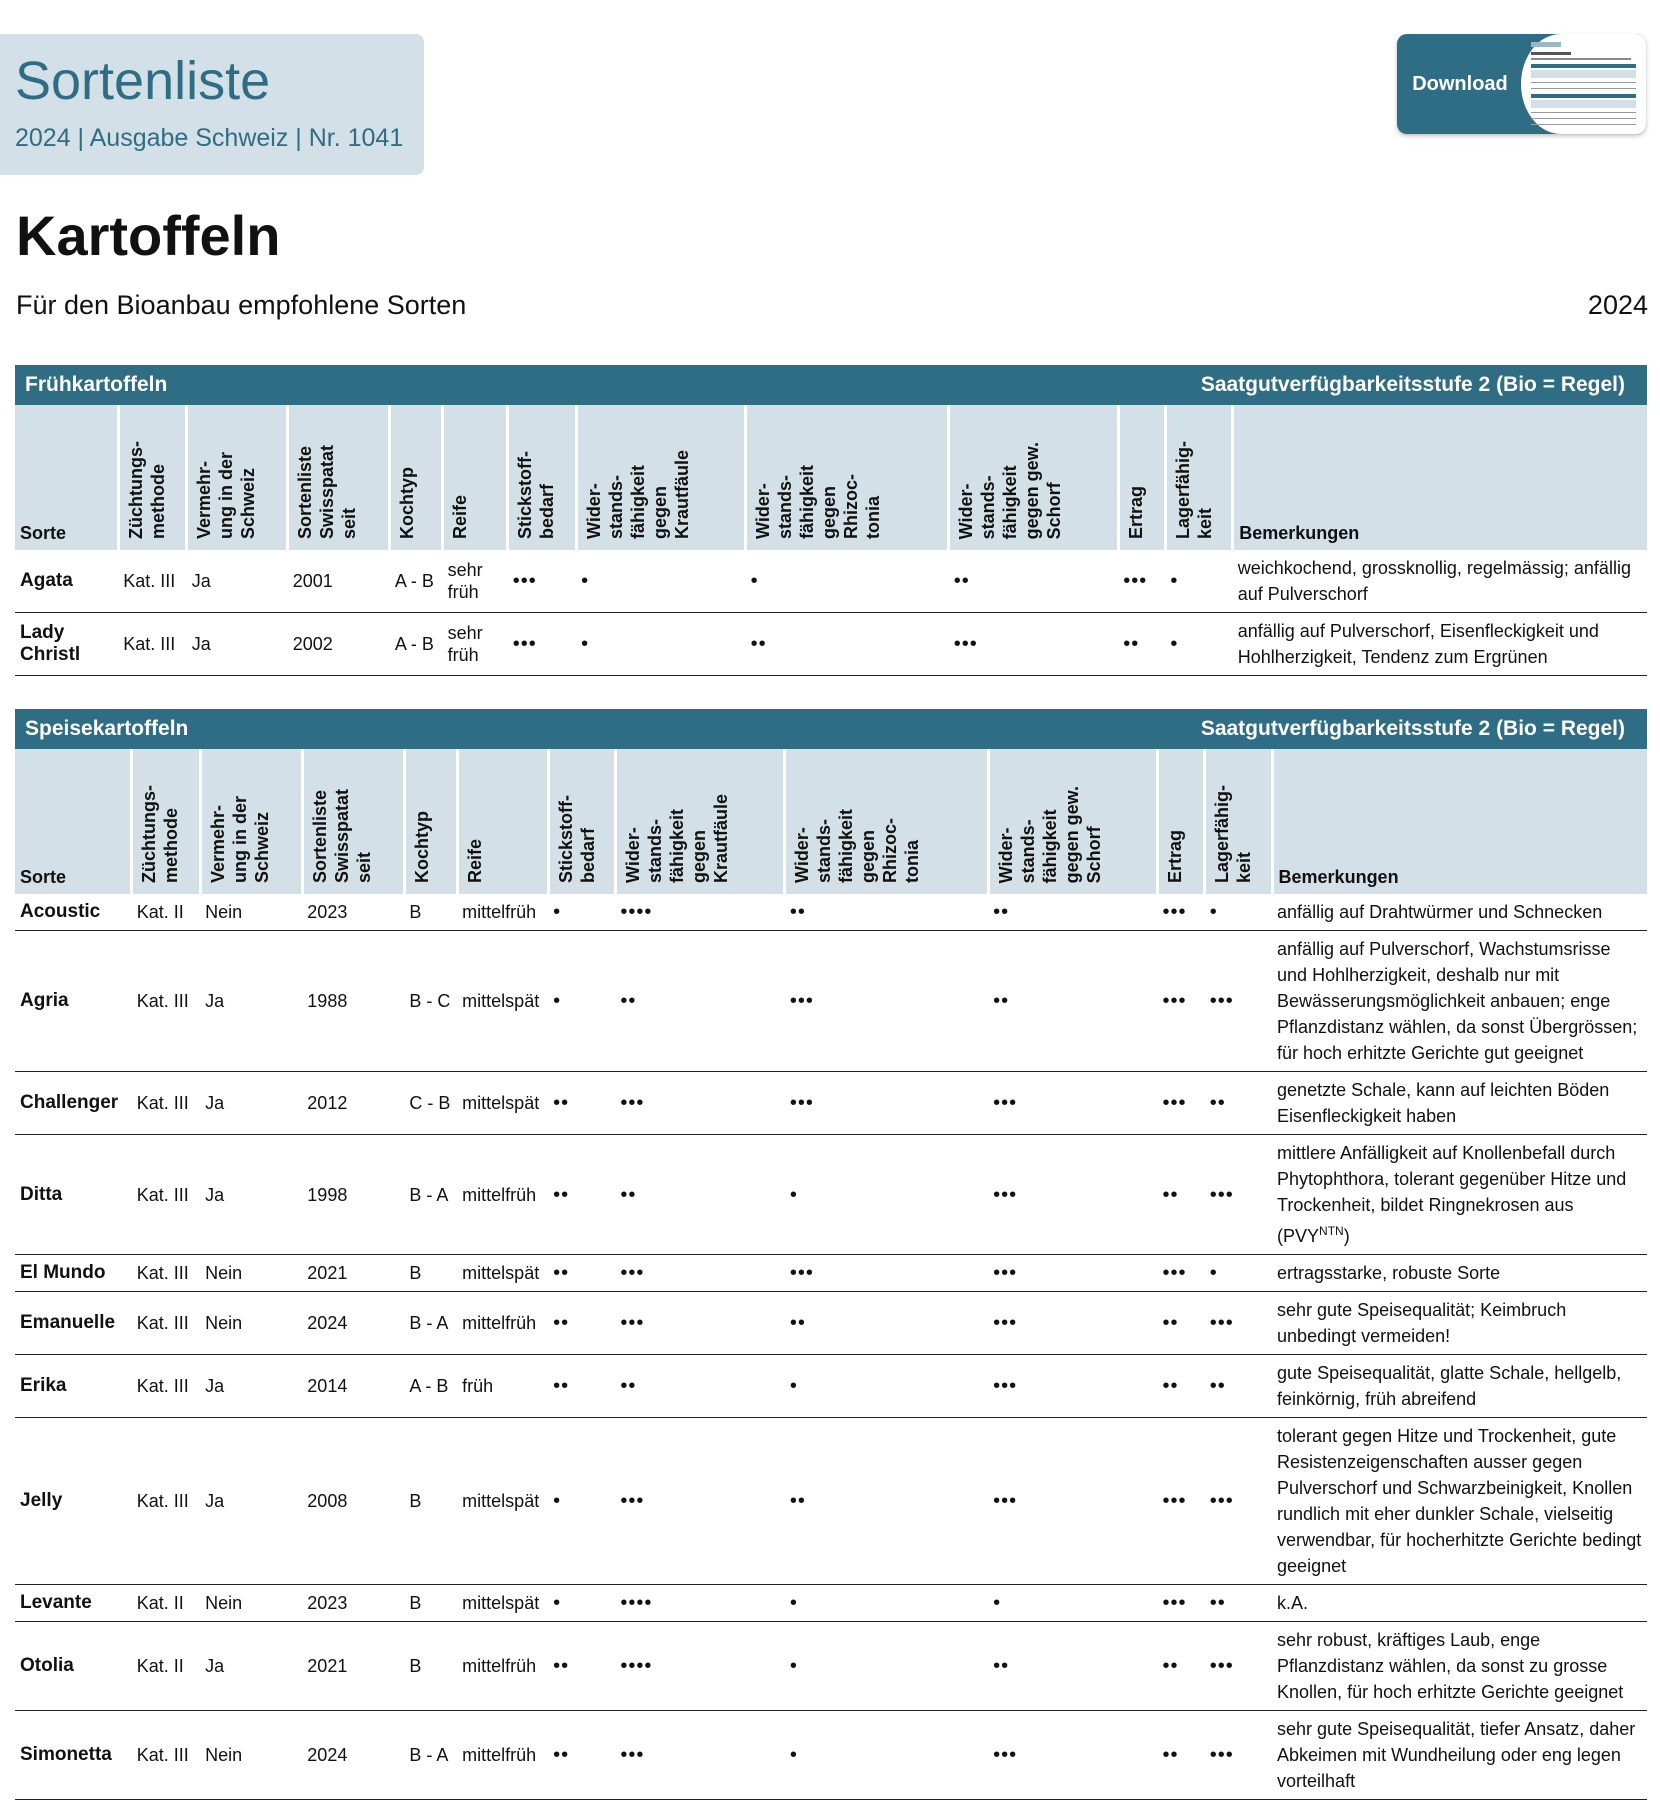 This screenshot has width=1660, height=1800. Describe the element at coordinates (1071, 834) in the screenshot. I see `header-line: gegen gew.` at that location.